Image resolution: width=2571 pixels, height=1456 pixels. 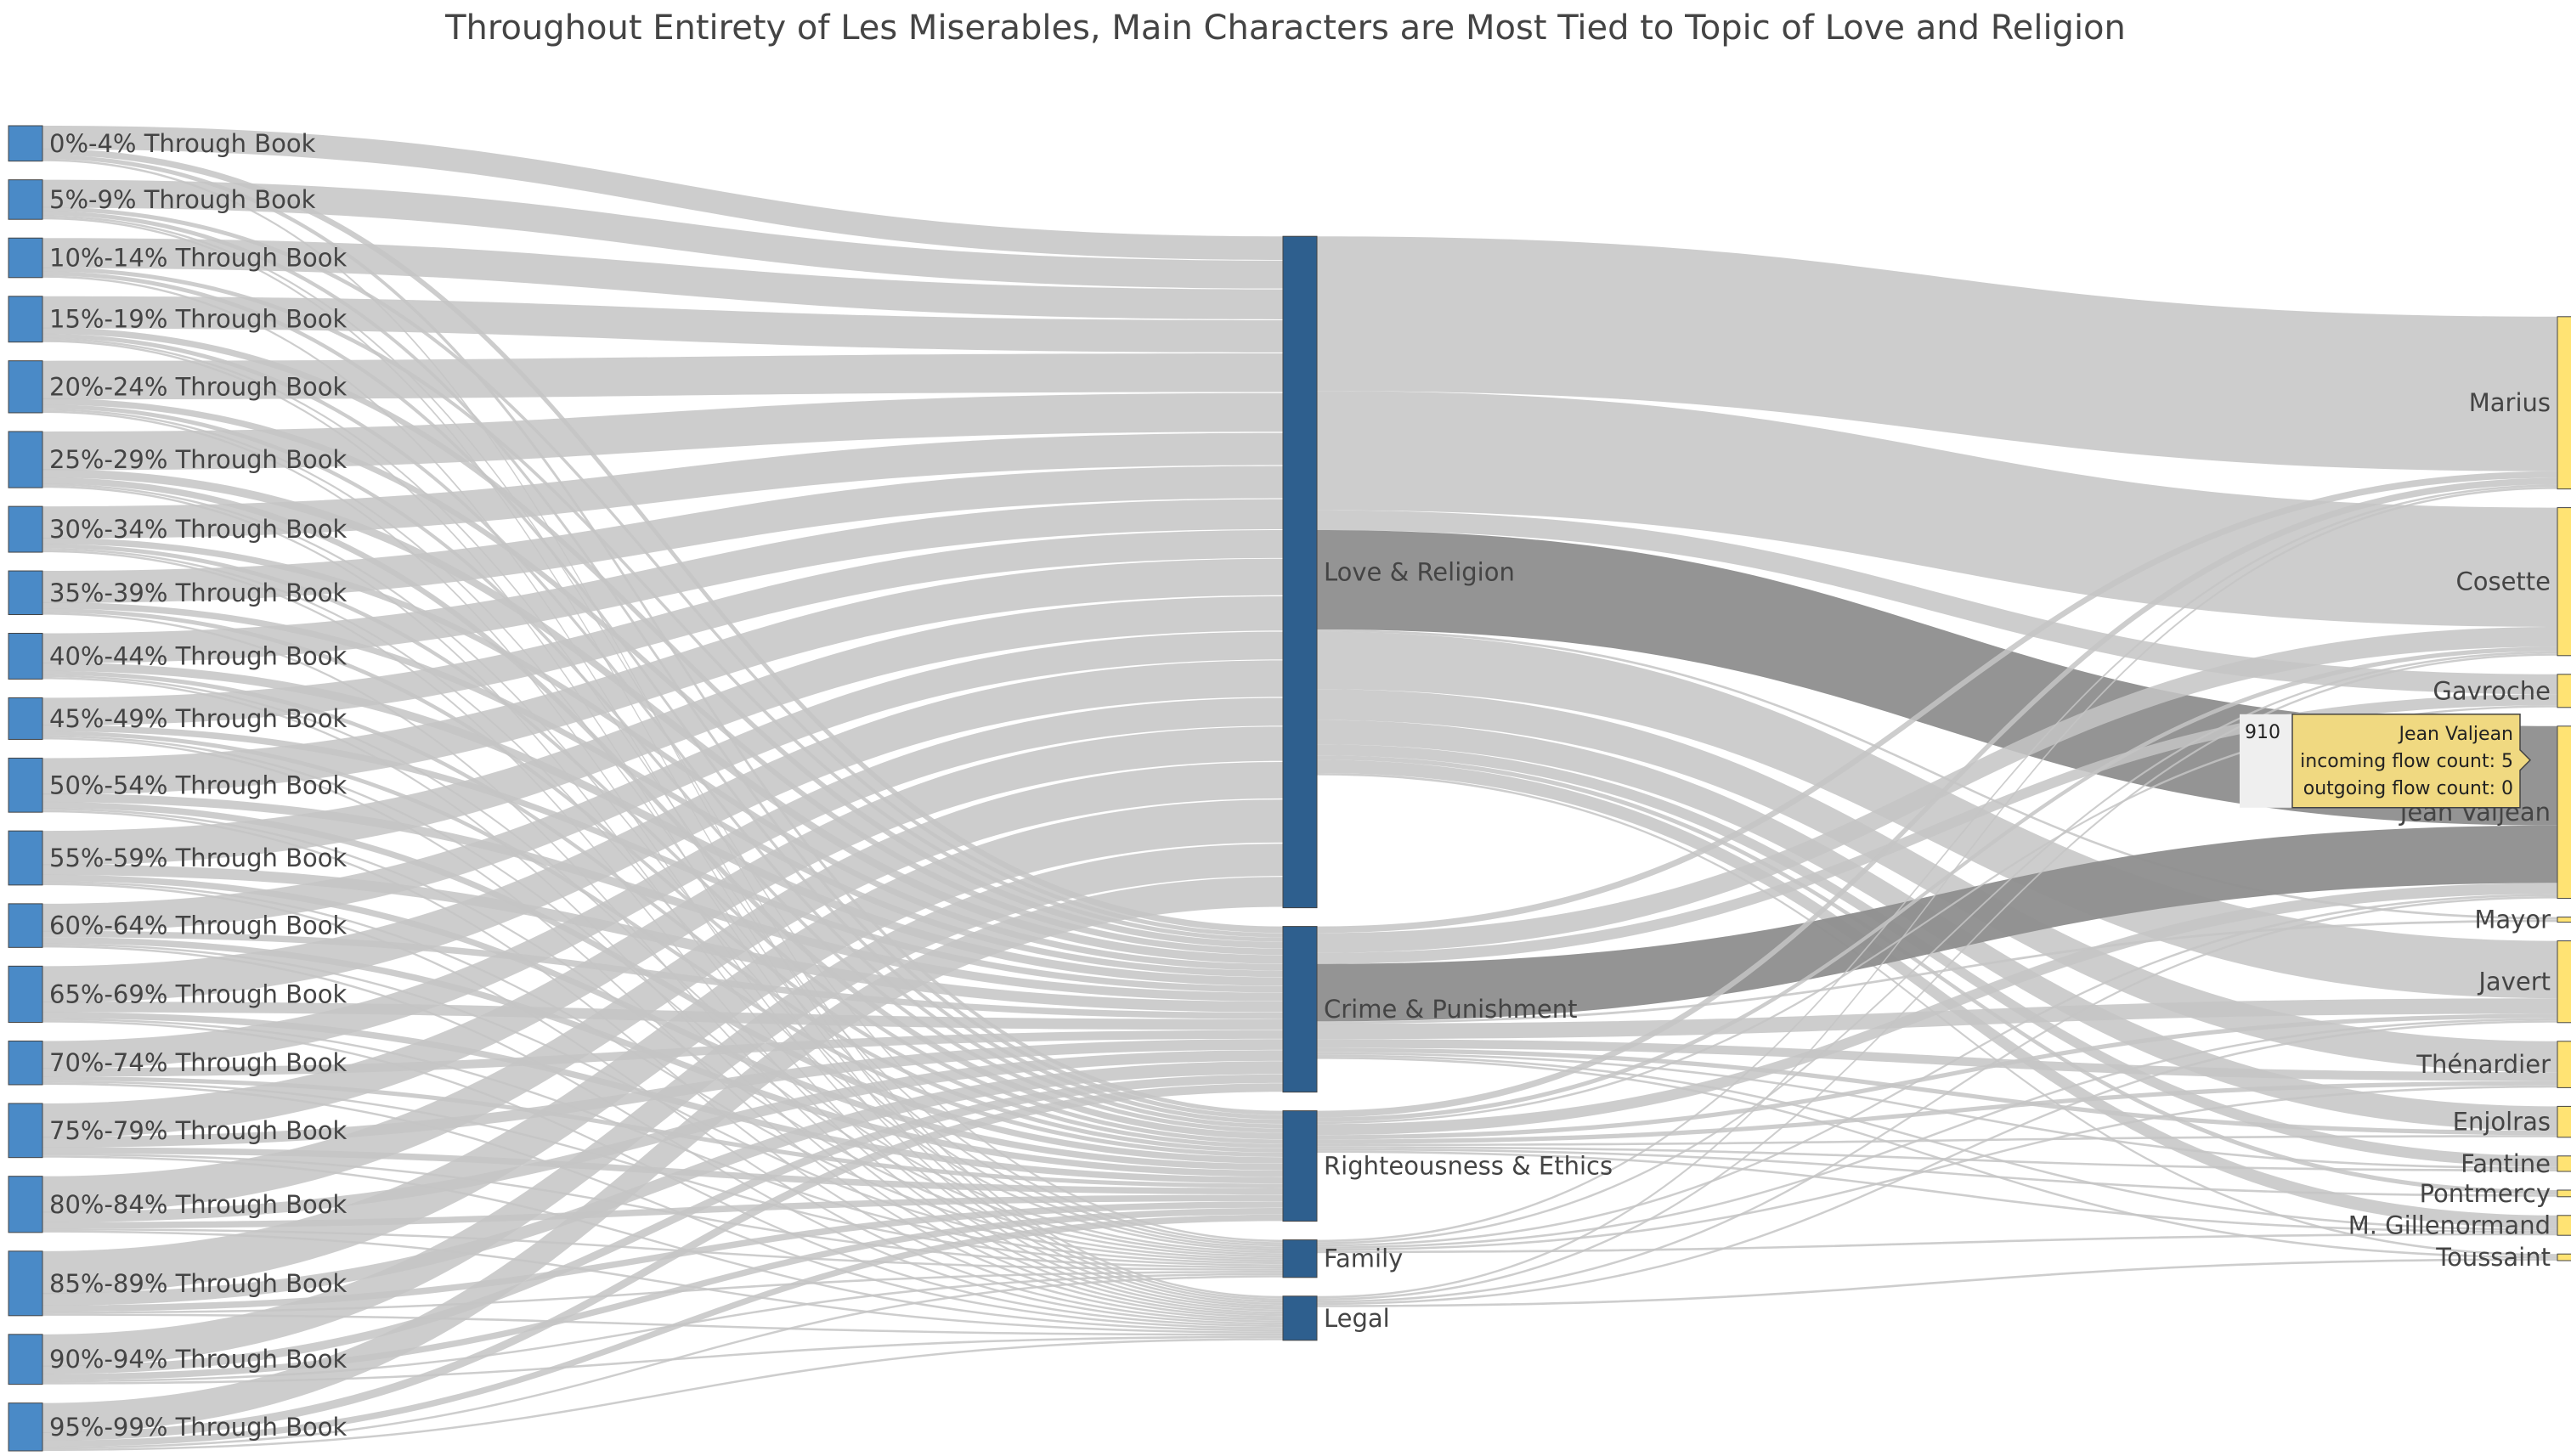 What do you see at coordinates (1300, 1318) in the screenshot?
I see `node-legal` at bounding box center [1300, 1318].